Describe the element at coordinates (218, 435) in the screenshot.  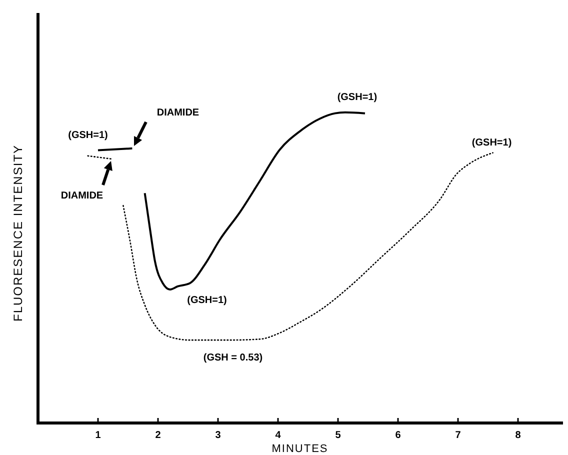
I see `x-tick-label: 3` at that location.